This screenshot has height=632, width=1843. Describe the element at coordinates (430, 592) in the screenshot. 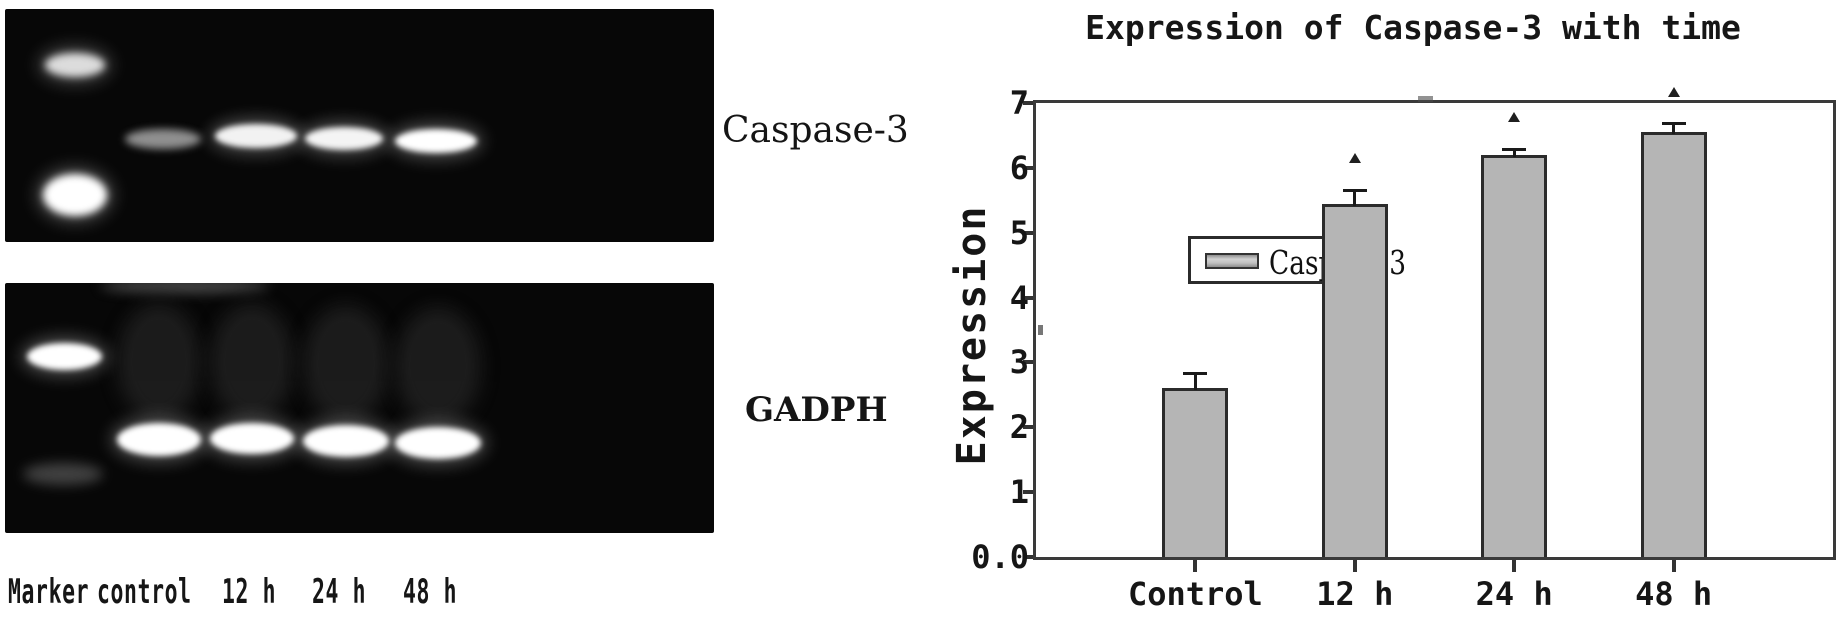

I see `gel-lane-label-5: 48 h` at that location.